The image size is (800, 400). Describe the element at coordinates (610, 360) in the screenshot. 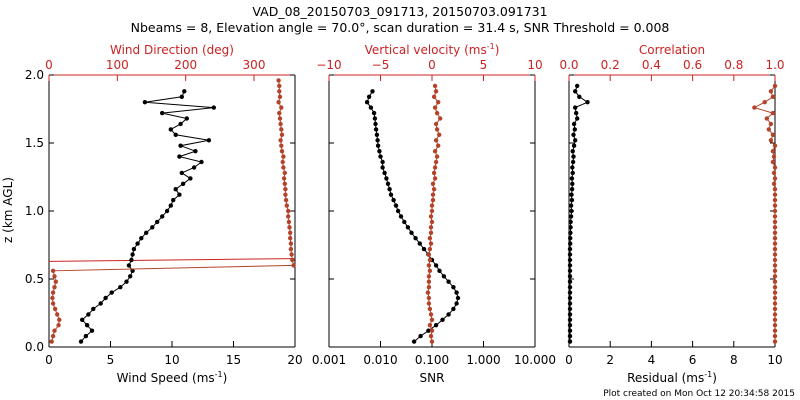

I see `bottom-tick-label: 2` at that location.